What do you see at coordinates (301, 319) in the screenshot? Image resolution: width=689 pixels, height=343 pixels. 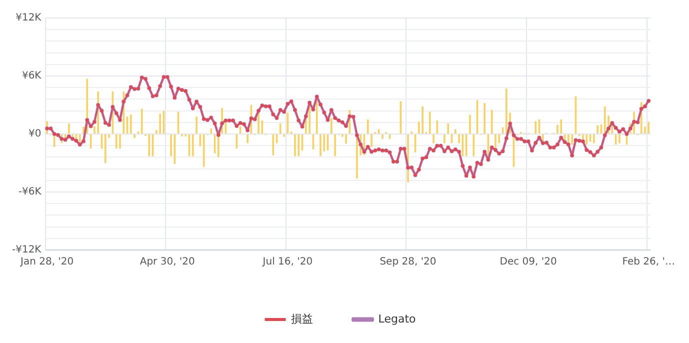 I see `legend-label: 損益` at bounding box center [301, 319].